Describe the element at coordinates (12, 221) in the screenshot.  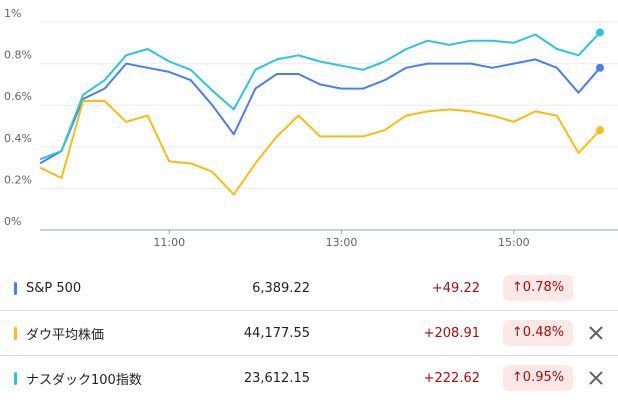
I see `y-tick-label: 0%` at that location.